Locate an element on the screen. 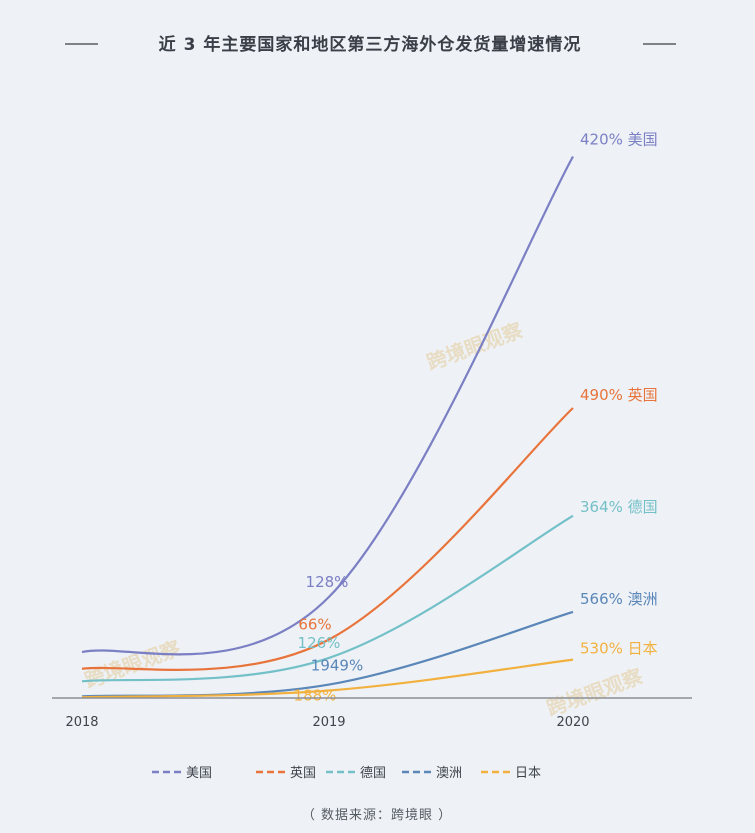 This screenshot has height=833, width=755. legend: 美国 英国 德国 澳洲 日本 is located at coordinates (346, 773).